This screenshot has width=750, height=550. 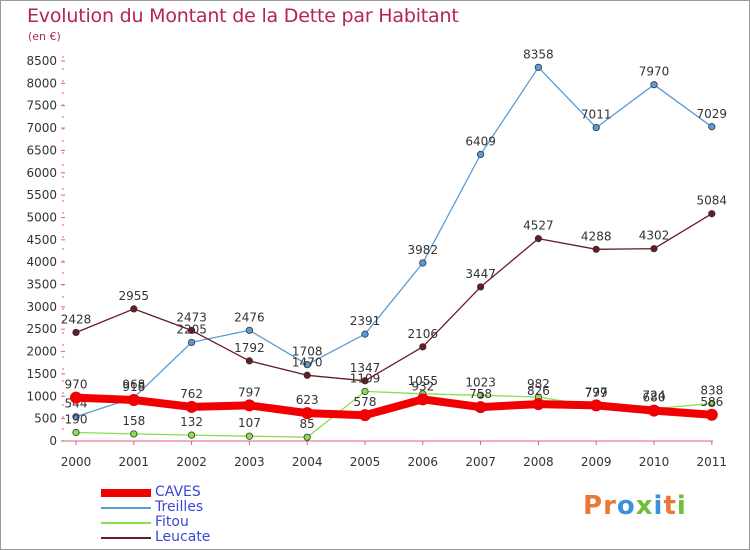 What do you see at coordinates (365, 321) in the screenshot?
I see `data-label: 2391` at bounding box center [365, 321].